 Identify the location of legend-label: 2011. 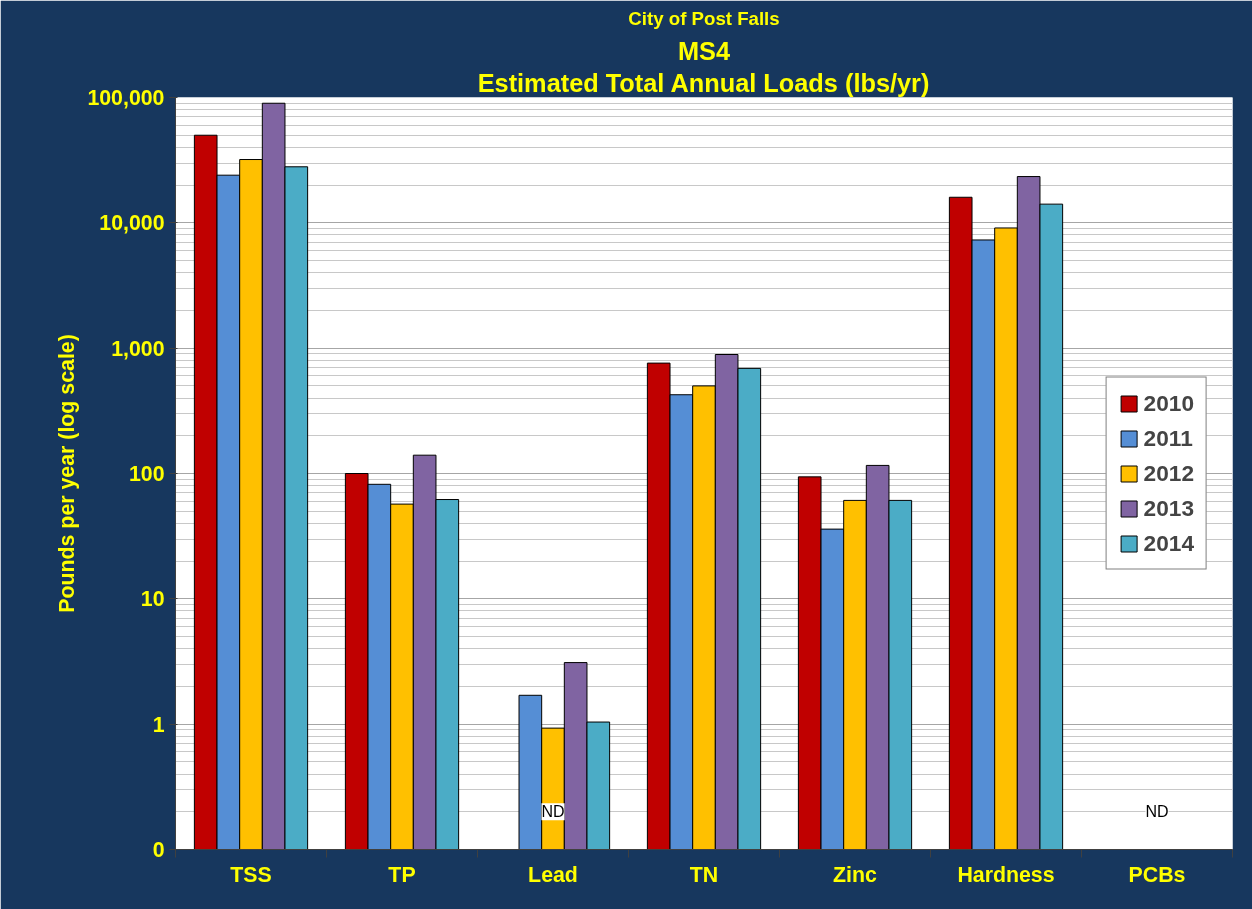
(1168, 438).